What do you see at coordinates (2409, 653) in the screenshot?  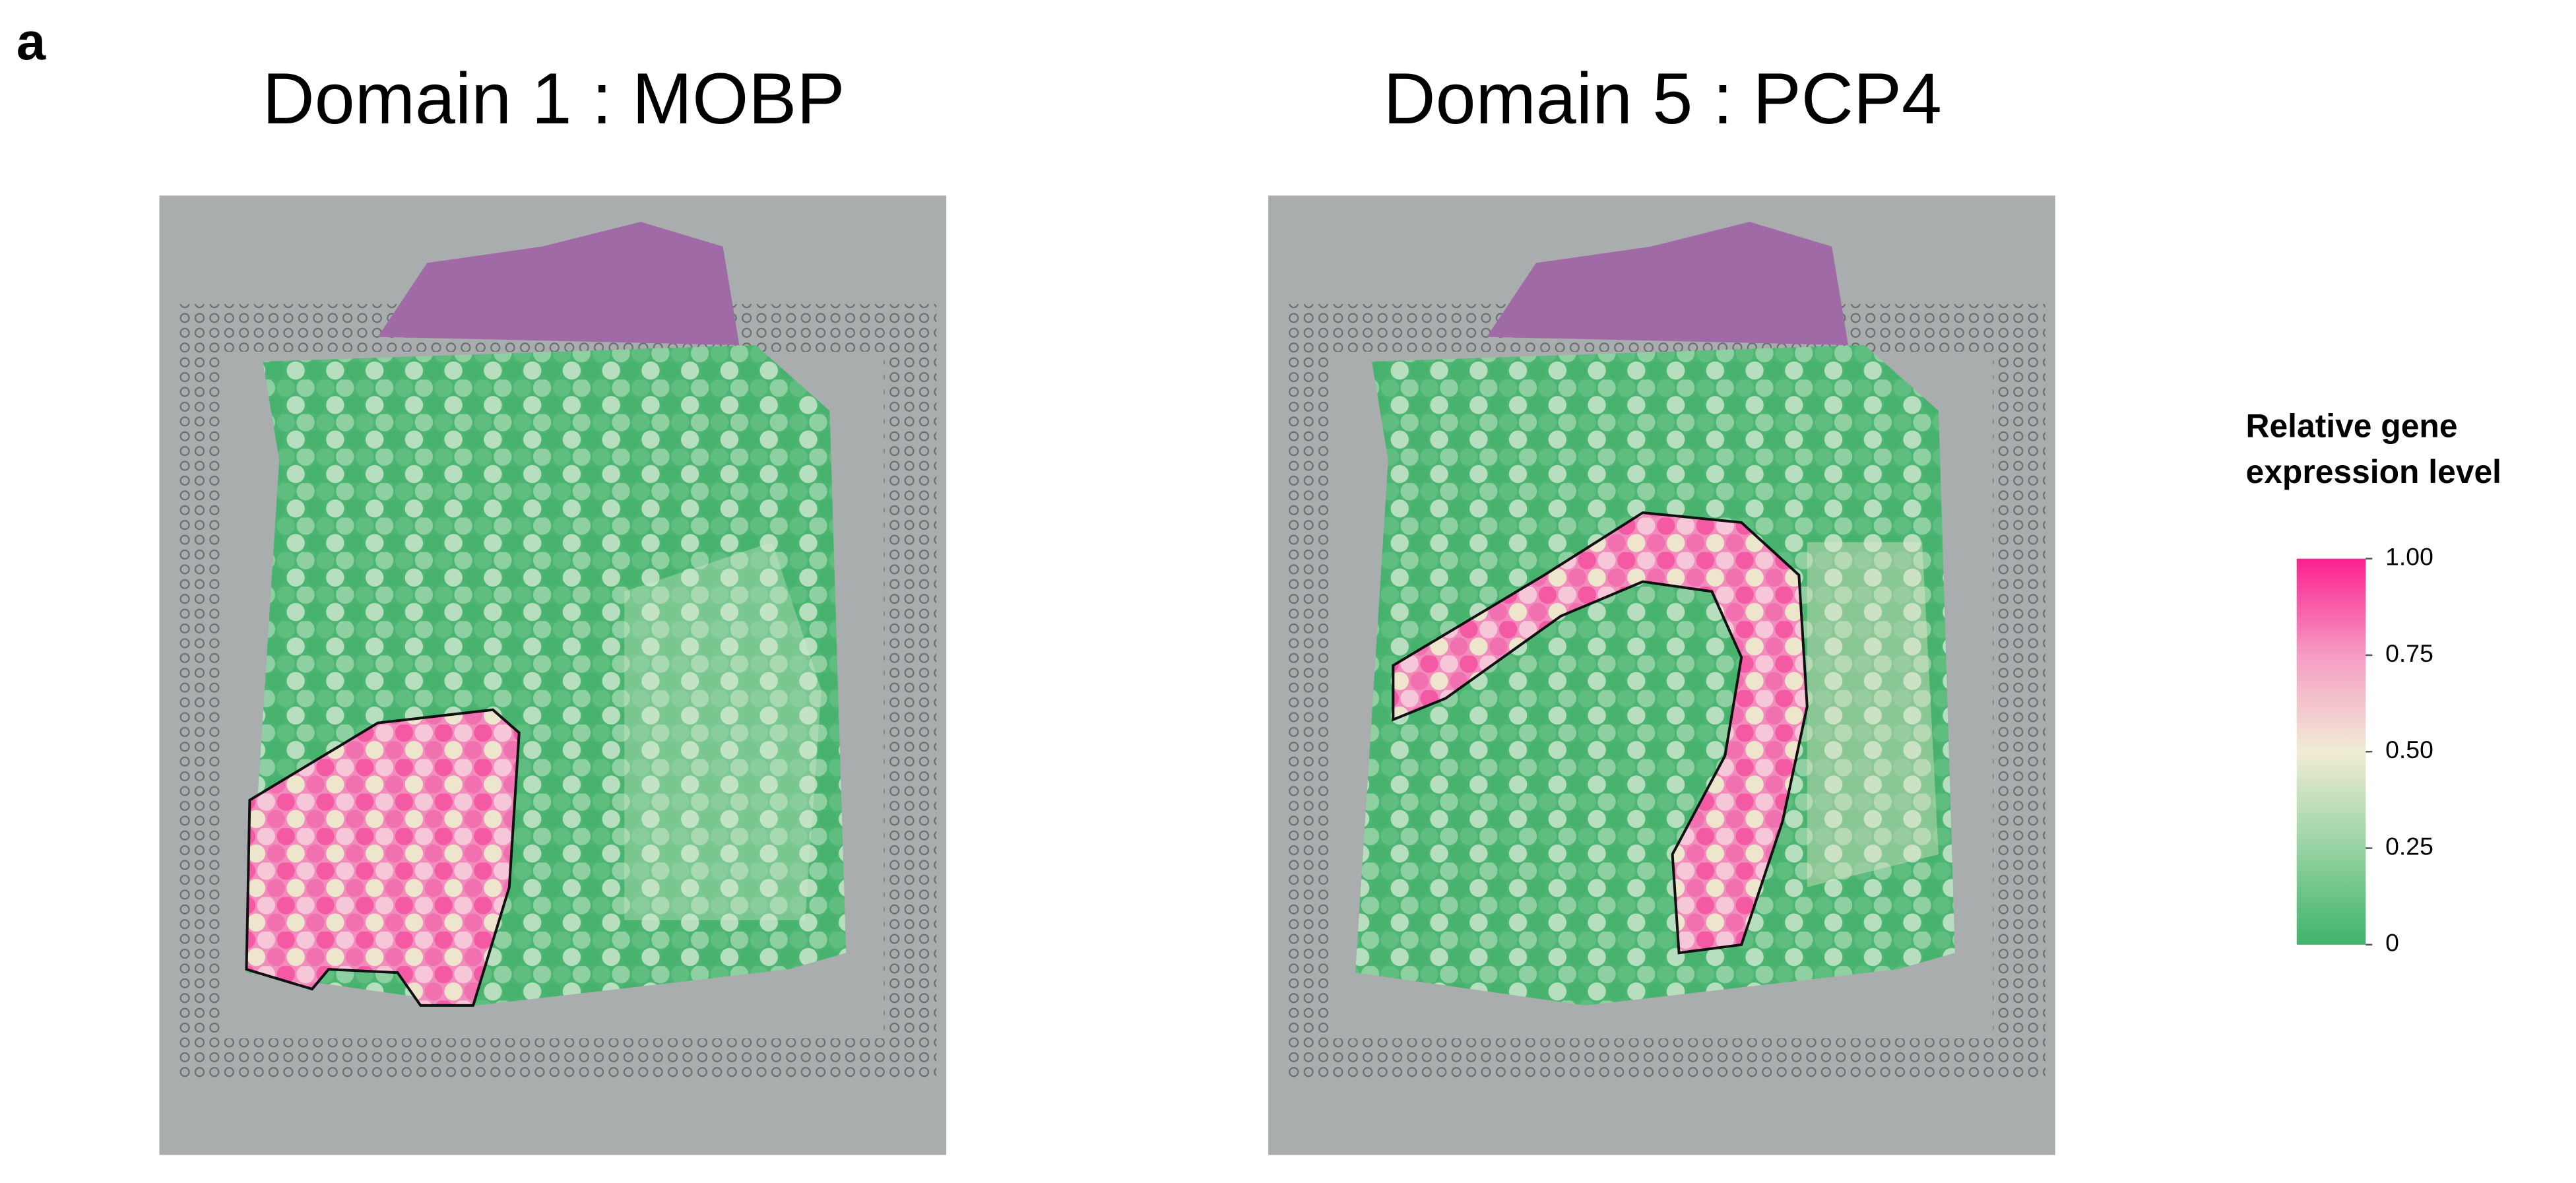 I see `tick-label: 0.75` at bounding box center [2409, 653].